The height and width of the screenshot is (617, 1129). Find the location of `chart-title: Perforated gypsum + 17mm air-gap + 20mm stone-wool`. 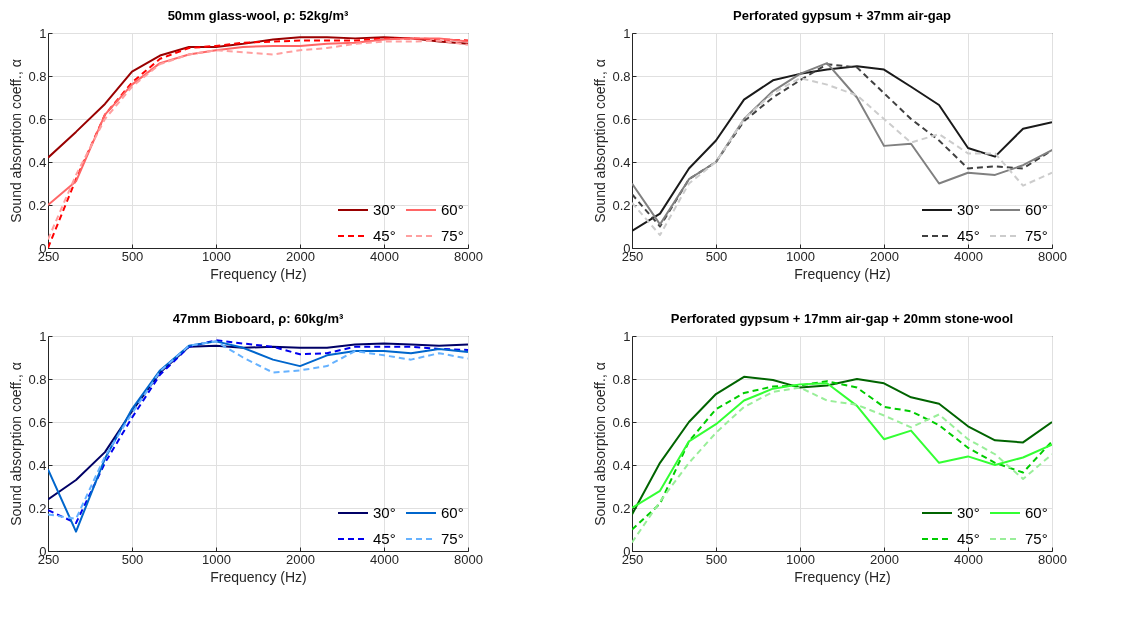

chart-title: Perforated gypsum + 17mm air-gap + 20mm stone-wool is located at coordinates (842, 318).